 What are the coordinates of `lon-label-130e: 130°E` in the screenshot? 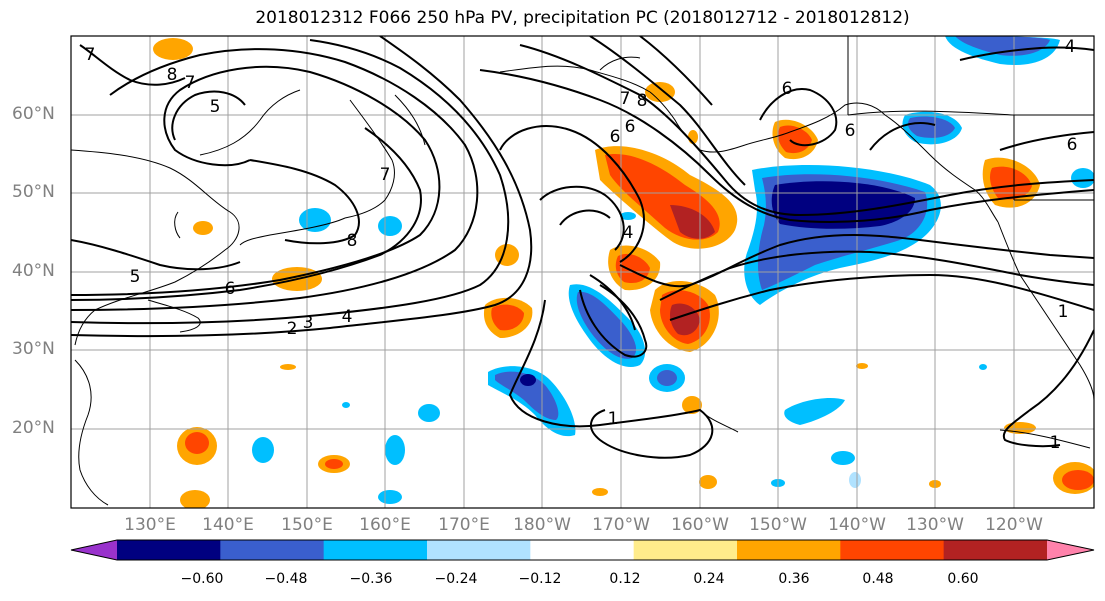 It's located at (150, 525).